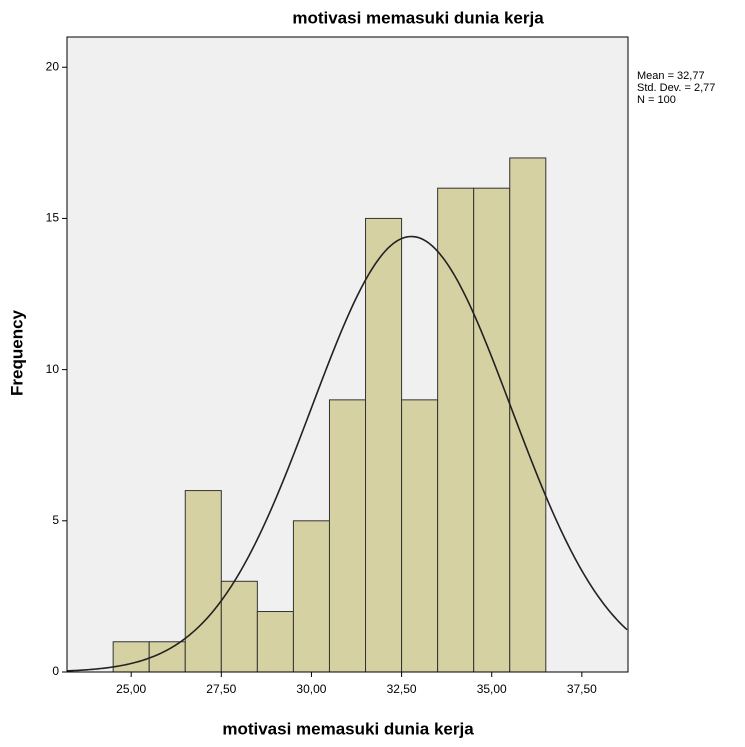 Image resolution: width=745 pixels, height=747 pixels. Describe the element at coordinates (53, 66) in the screenshot. I see `y-tick-label: 20` at that location.